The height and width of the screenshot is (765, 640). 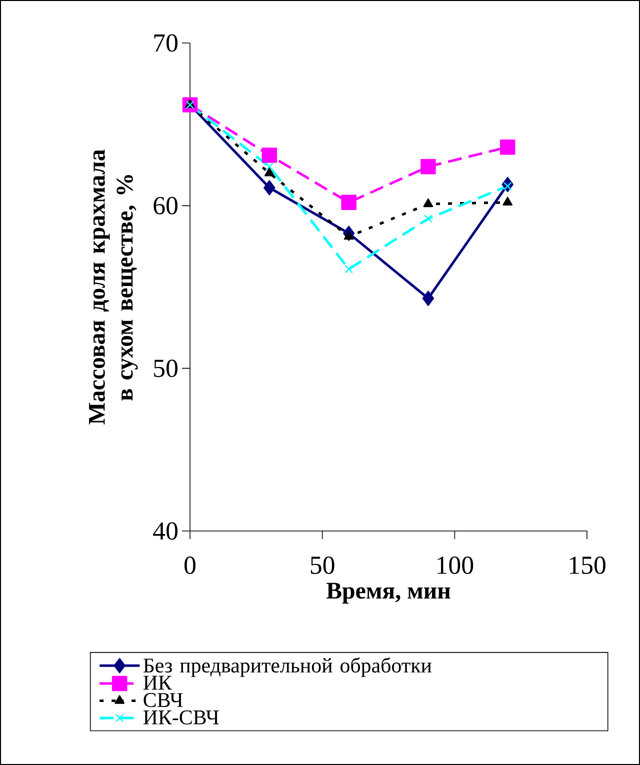 I want to click on x-tick-label: 150, so click(x=588, y=565).